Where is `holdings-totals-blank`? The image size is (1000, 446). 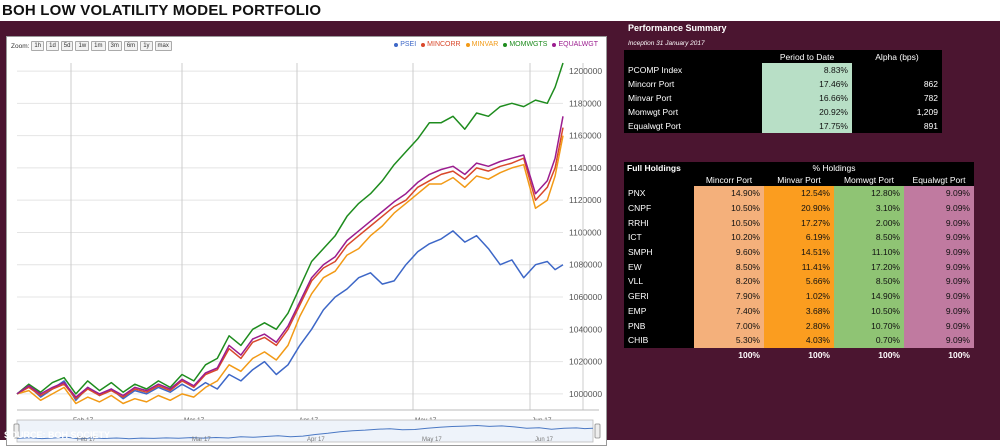 holdings-totals-blank is located at coordinates (659, 355).